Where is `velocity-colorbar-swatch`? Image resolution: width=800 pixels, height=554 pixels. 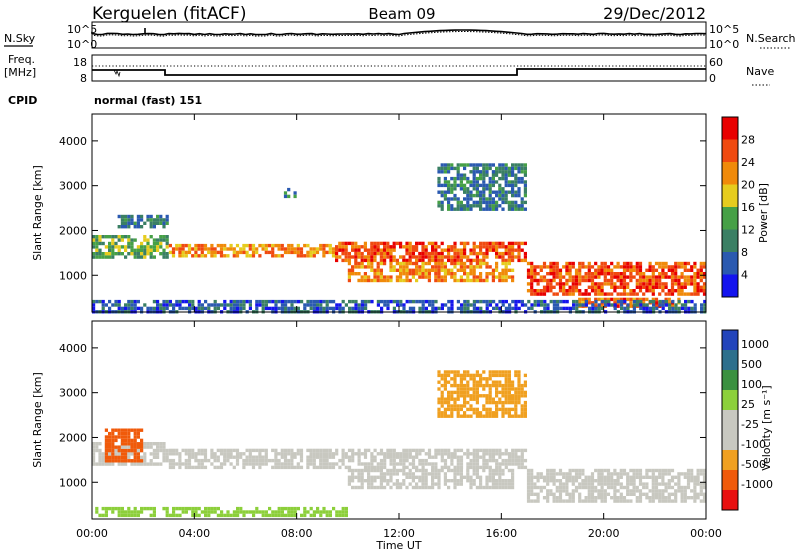
velocity-colorbar-swatch is located at coordinates (730, 460).